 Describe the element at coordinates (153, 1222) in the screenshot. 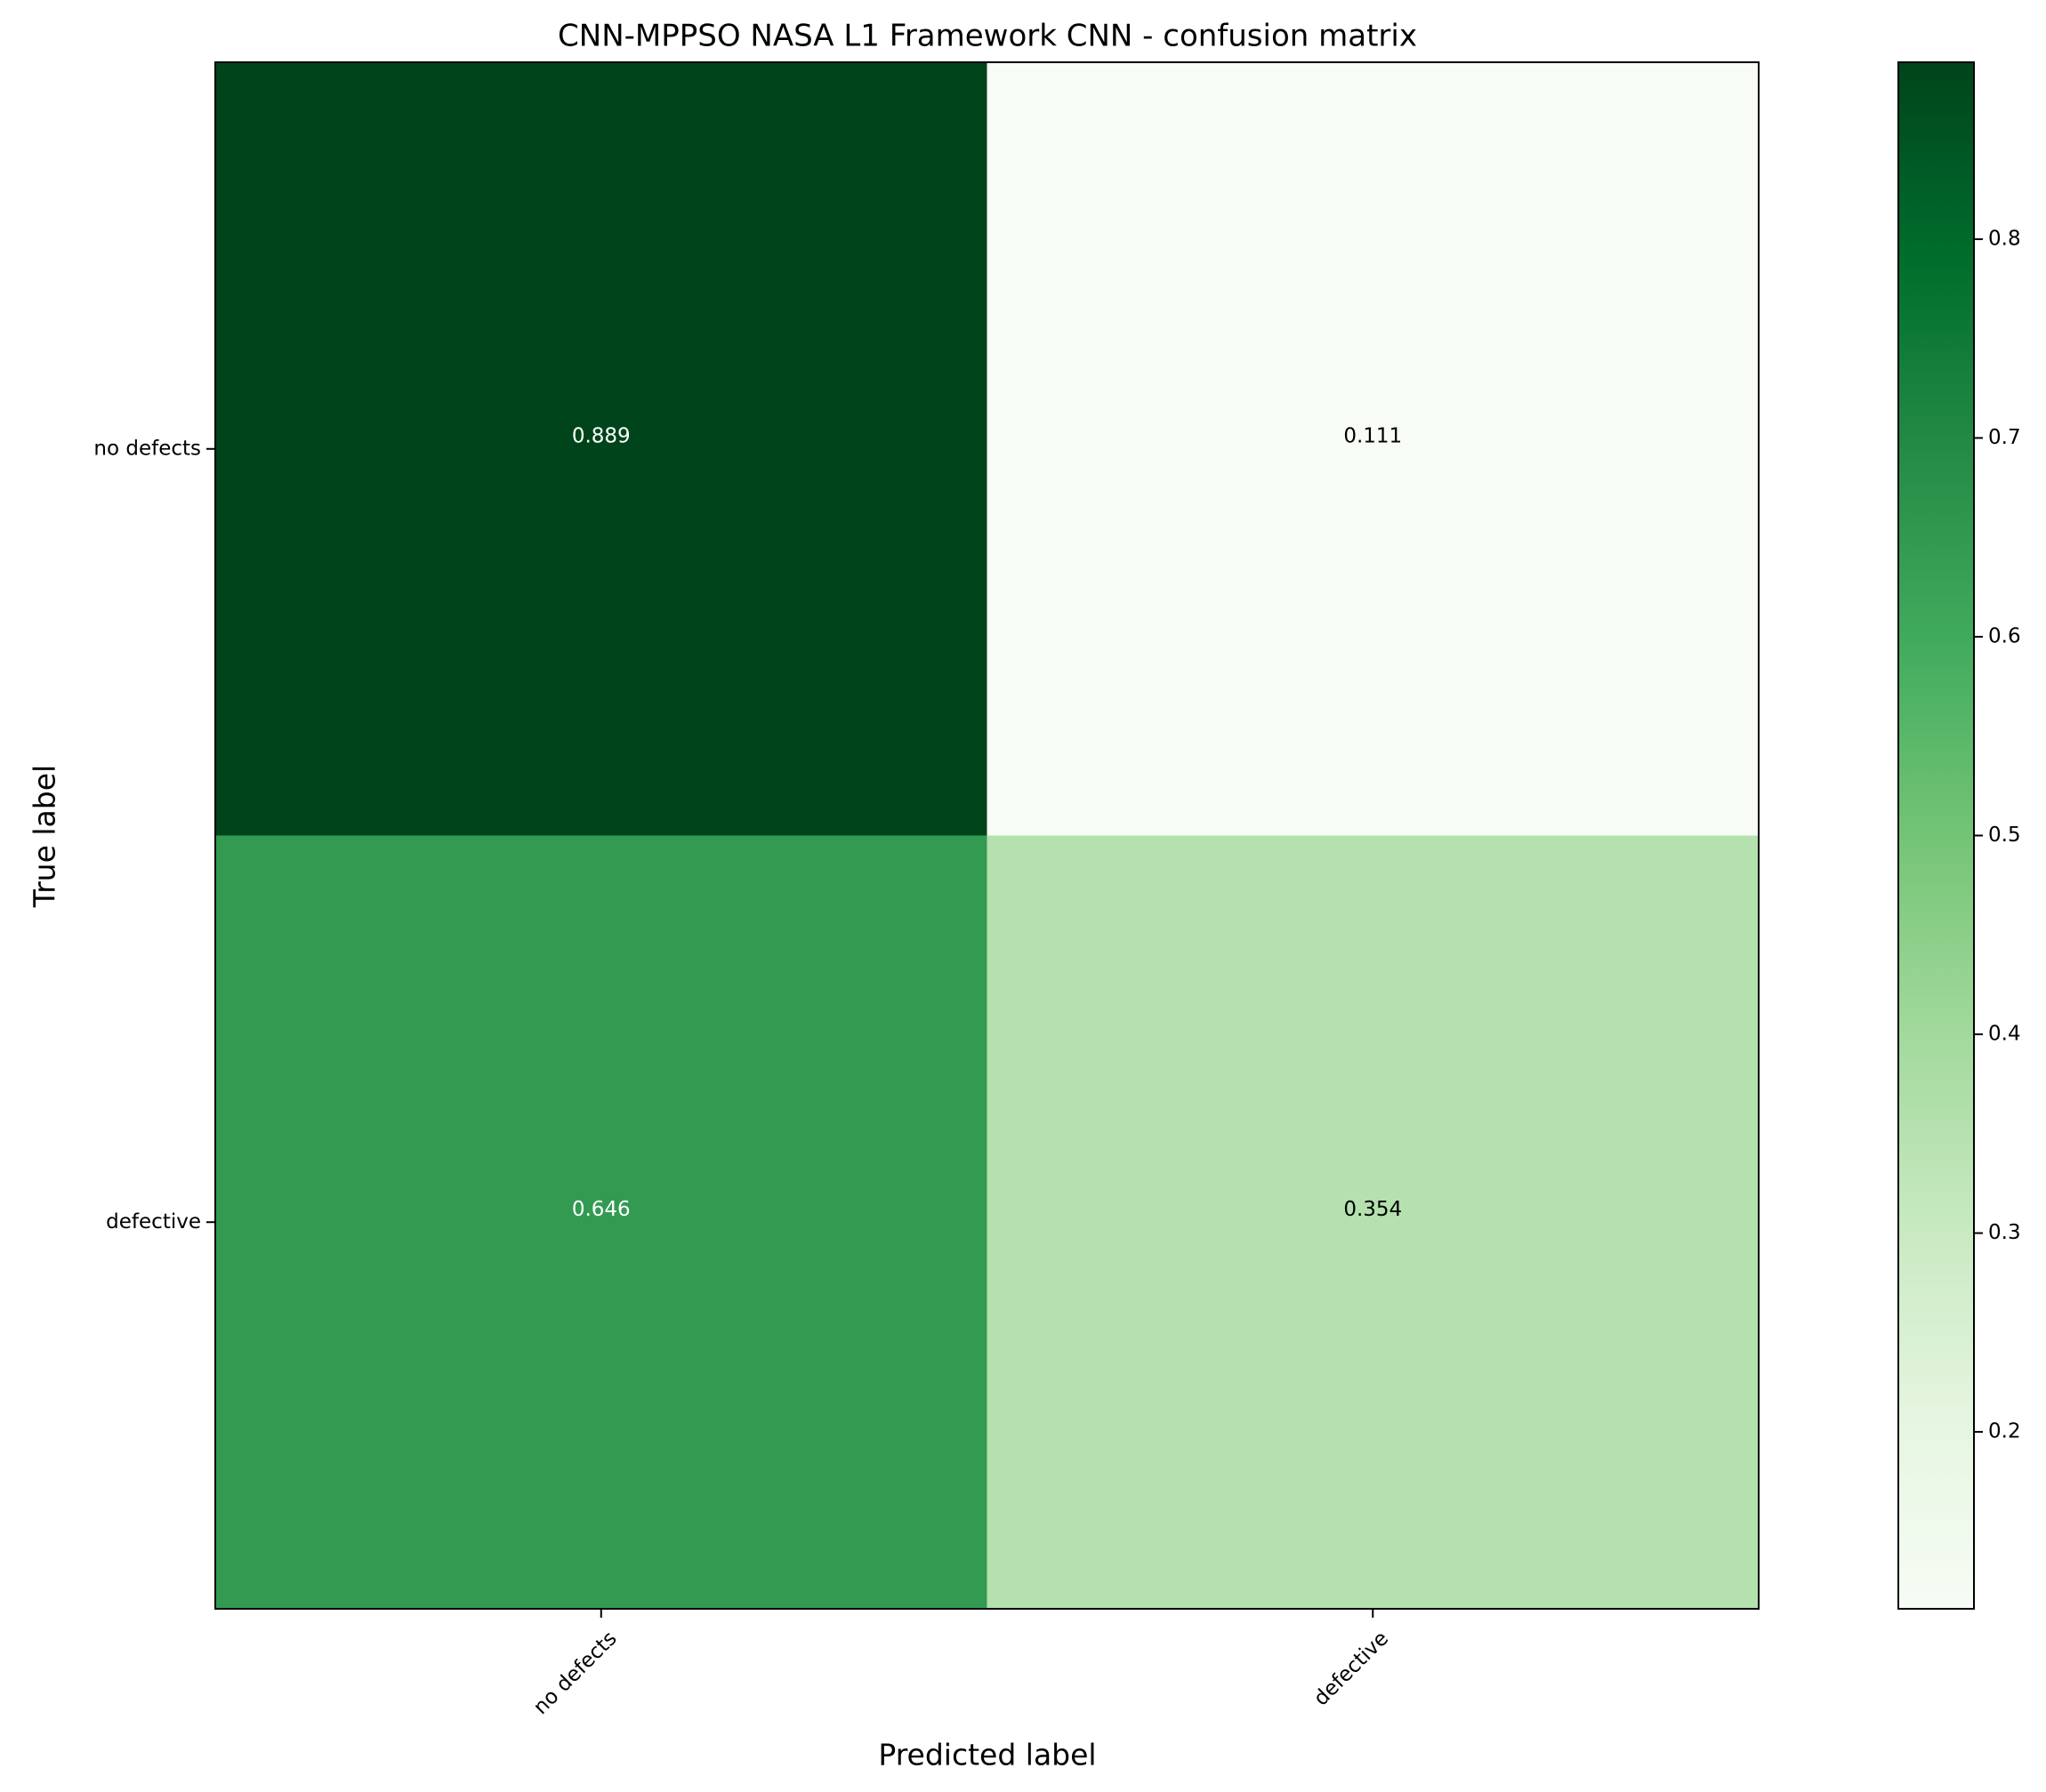

I see `y-tick-label: defective` at that location.